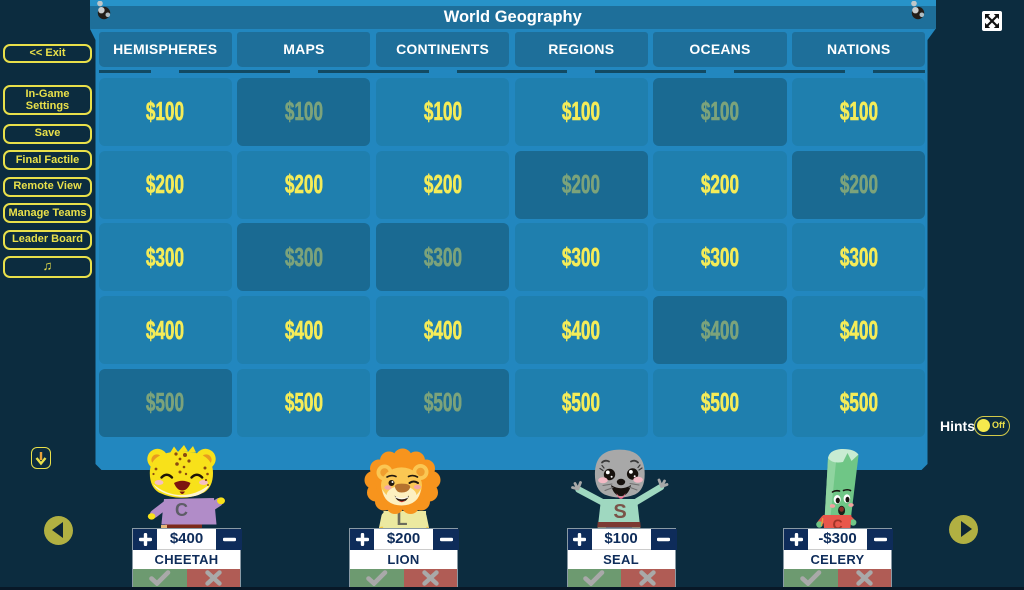 This screenshot has height=590, width=1024. What do you see at coordinates (402, 519) in the screenshot?
I see `svg-text: L` at bounding box center [402, 519].